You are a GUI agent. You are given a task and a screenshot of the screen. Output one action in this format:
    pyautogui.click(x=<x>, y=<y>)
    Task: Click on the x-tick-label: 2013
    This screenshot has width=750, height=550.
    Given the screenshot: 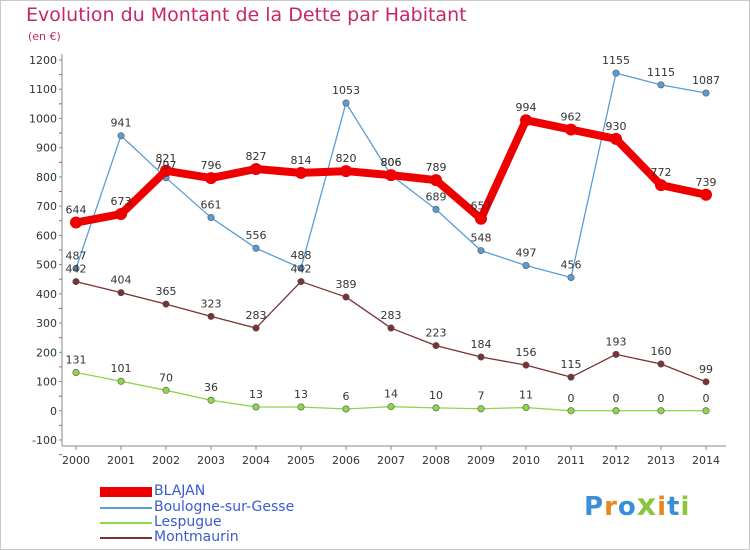 What is the action you would take?
    pyautogui.click(x=661, y=460)
    